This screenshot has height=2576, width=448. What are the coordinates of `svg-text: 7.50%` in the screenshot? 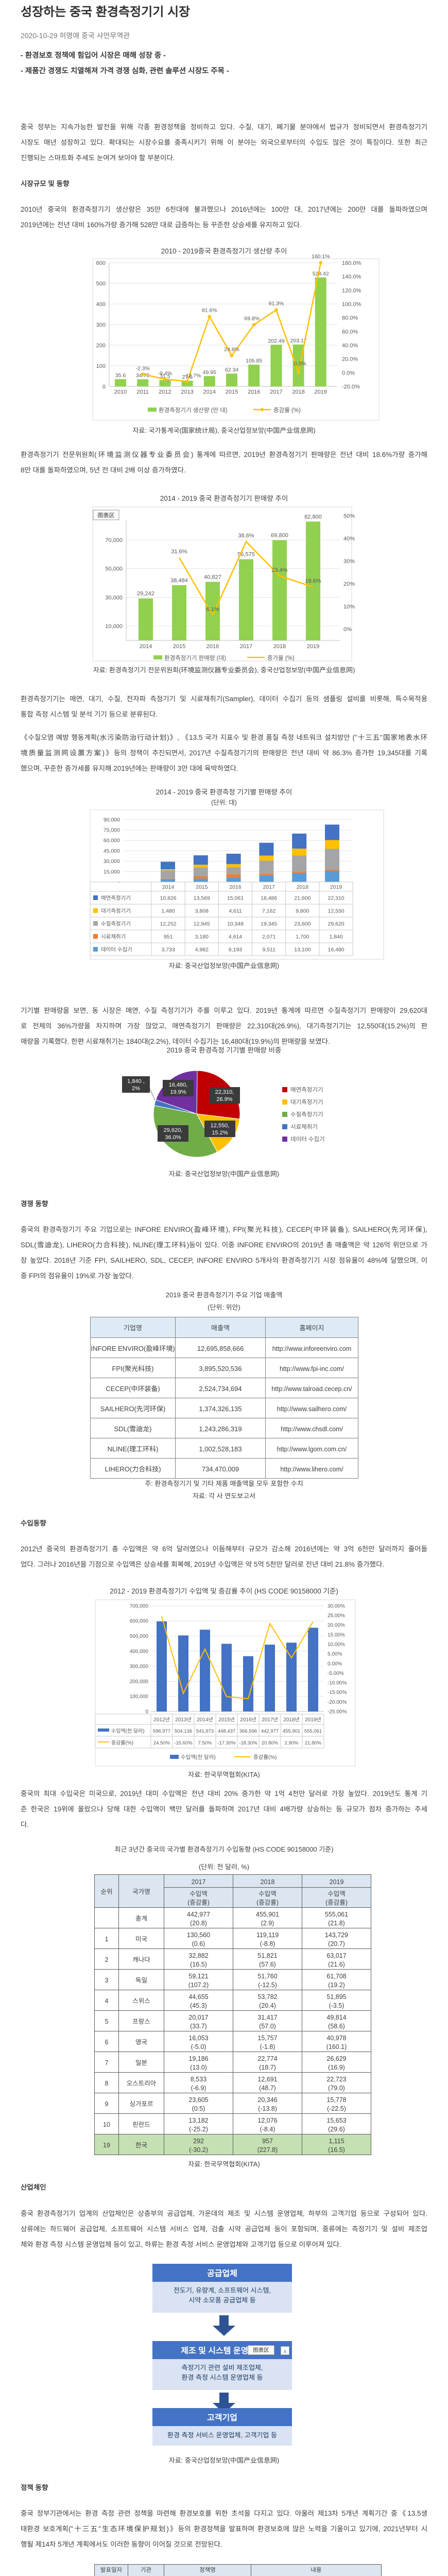 It's located at (205, 1742).